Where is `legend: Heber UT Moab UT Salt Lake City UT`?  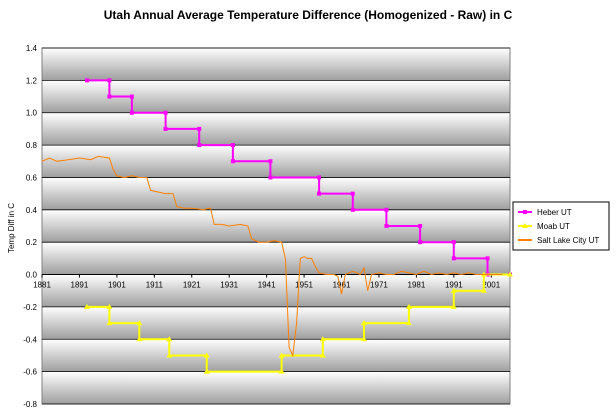 legend: Heber UT Moab UT Salt Lake City UT is located at coordinates (561, 226).